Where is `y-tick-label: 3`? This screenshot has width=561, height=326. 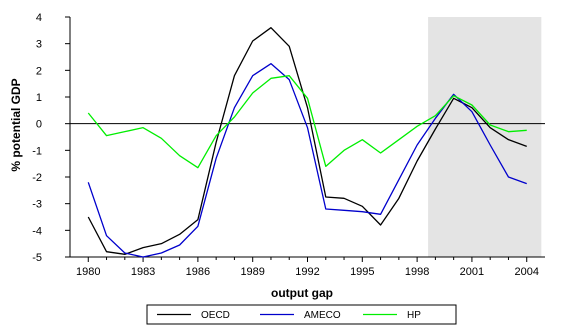 y-tick-label: 3 is located at coordinates (39, 45).